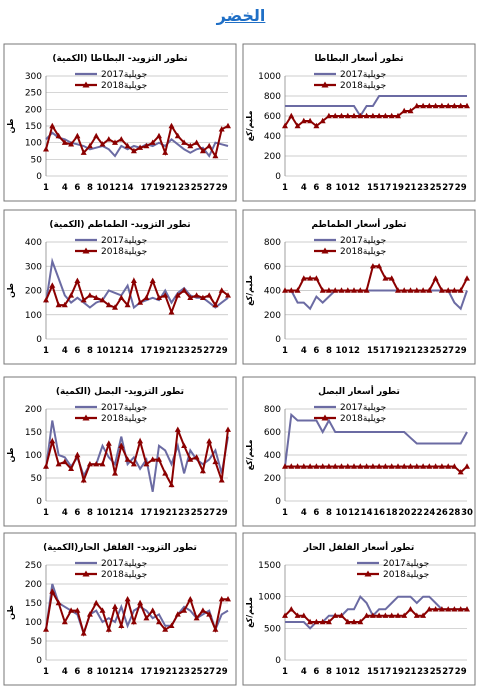  I want to click on x-tick-label: 4, so click(304, 672).